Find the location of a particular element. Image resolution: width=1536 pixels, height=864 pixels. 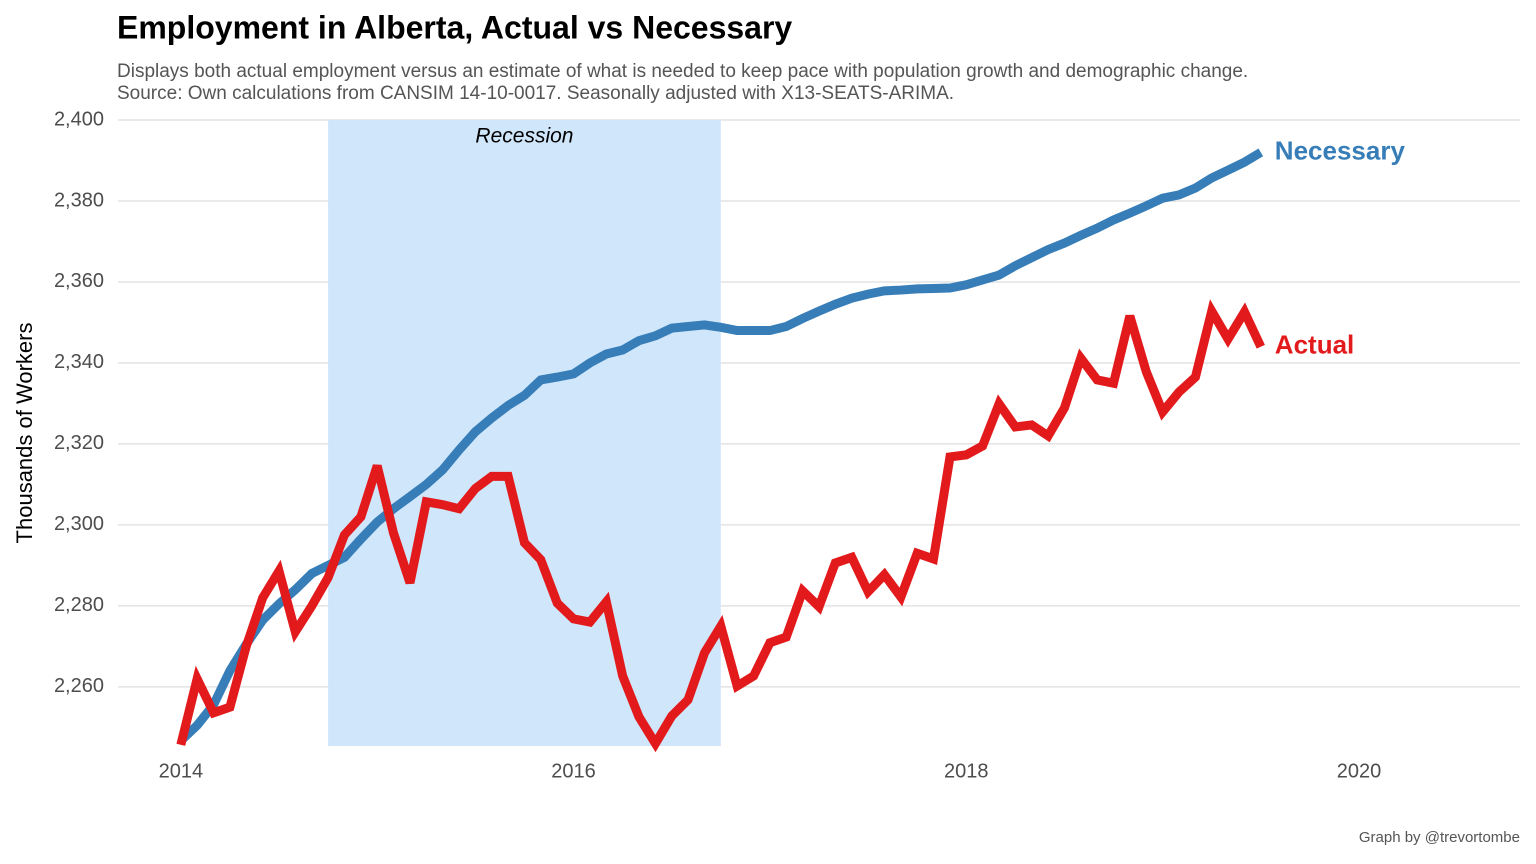

caption: Graph by @trevortombe is located at coordinates (1439, 837).